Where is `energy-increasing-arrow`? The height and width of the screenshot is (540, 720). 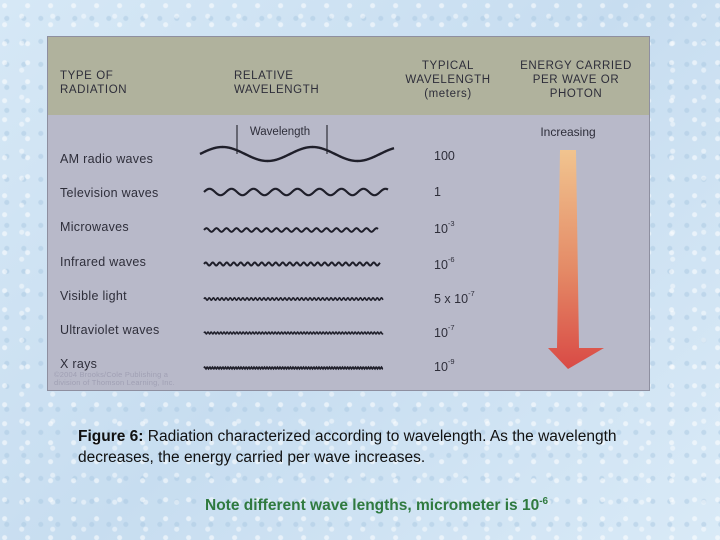
energy-increasing-arrow is located at coordinates (576, 259).